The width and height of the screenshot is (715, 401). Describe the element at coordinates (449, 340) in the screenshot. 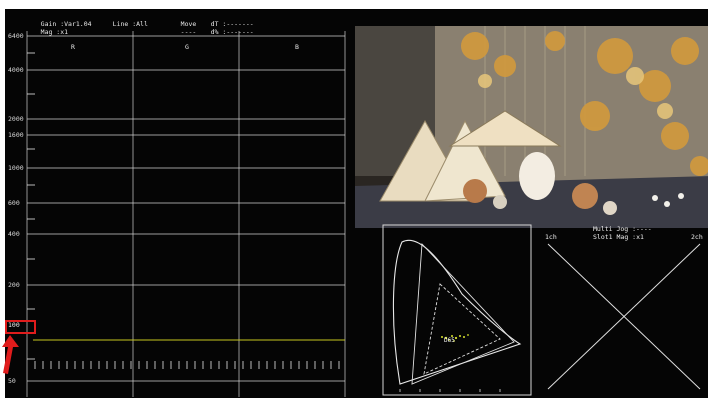

I see `d65-label: D65` at that location.